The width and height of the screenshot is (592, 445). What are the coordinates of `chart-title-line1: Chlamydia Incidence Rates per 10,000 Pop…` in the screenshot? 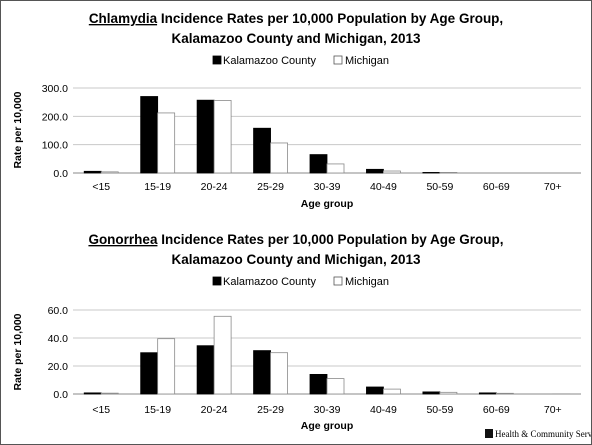 It's located at (296, 18).